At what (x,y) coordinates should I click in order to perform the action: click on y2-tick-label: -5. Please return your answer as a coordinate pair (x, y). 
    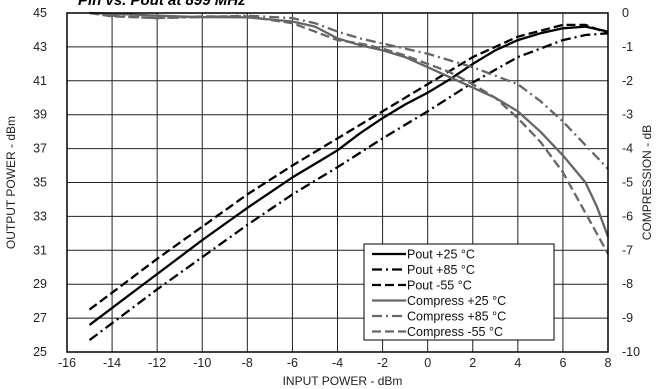
    Looking at the image, I should click on (627, 183).